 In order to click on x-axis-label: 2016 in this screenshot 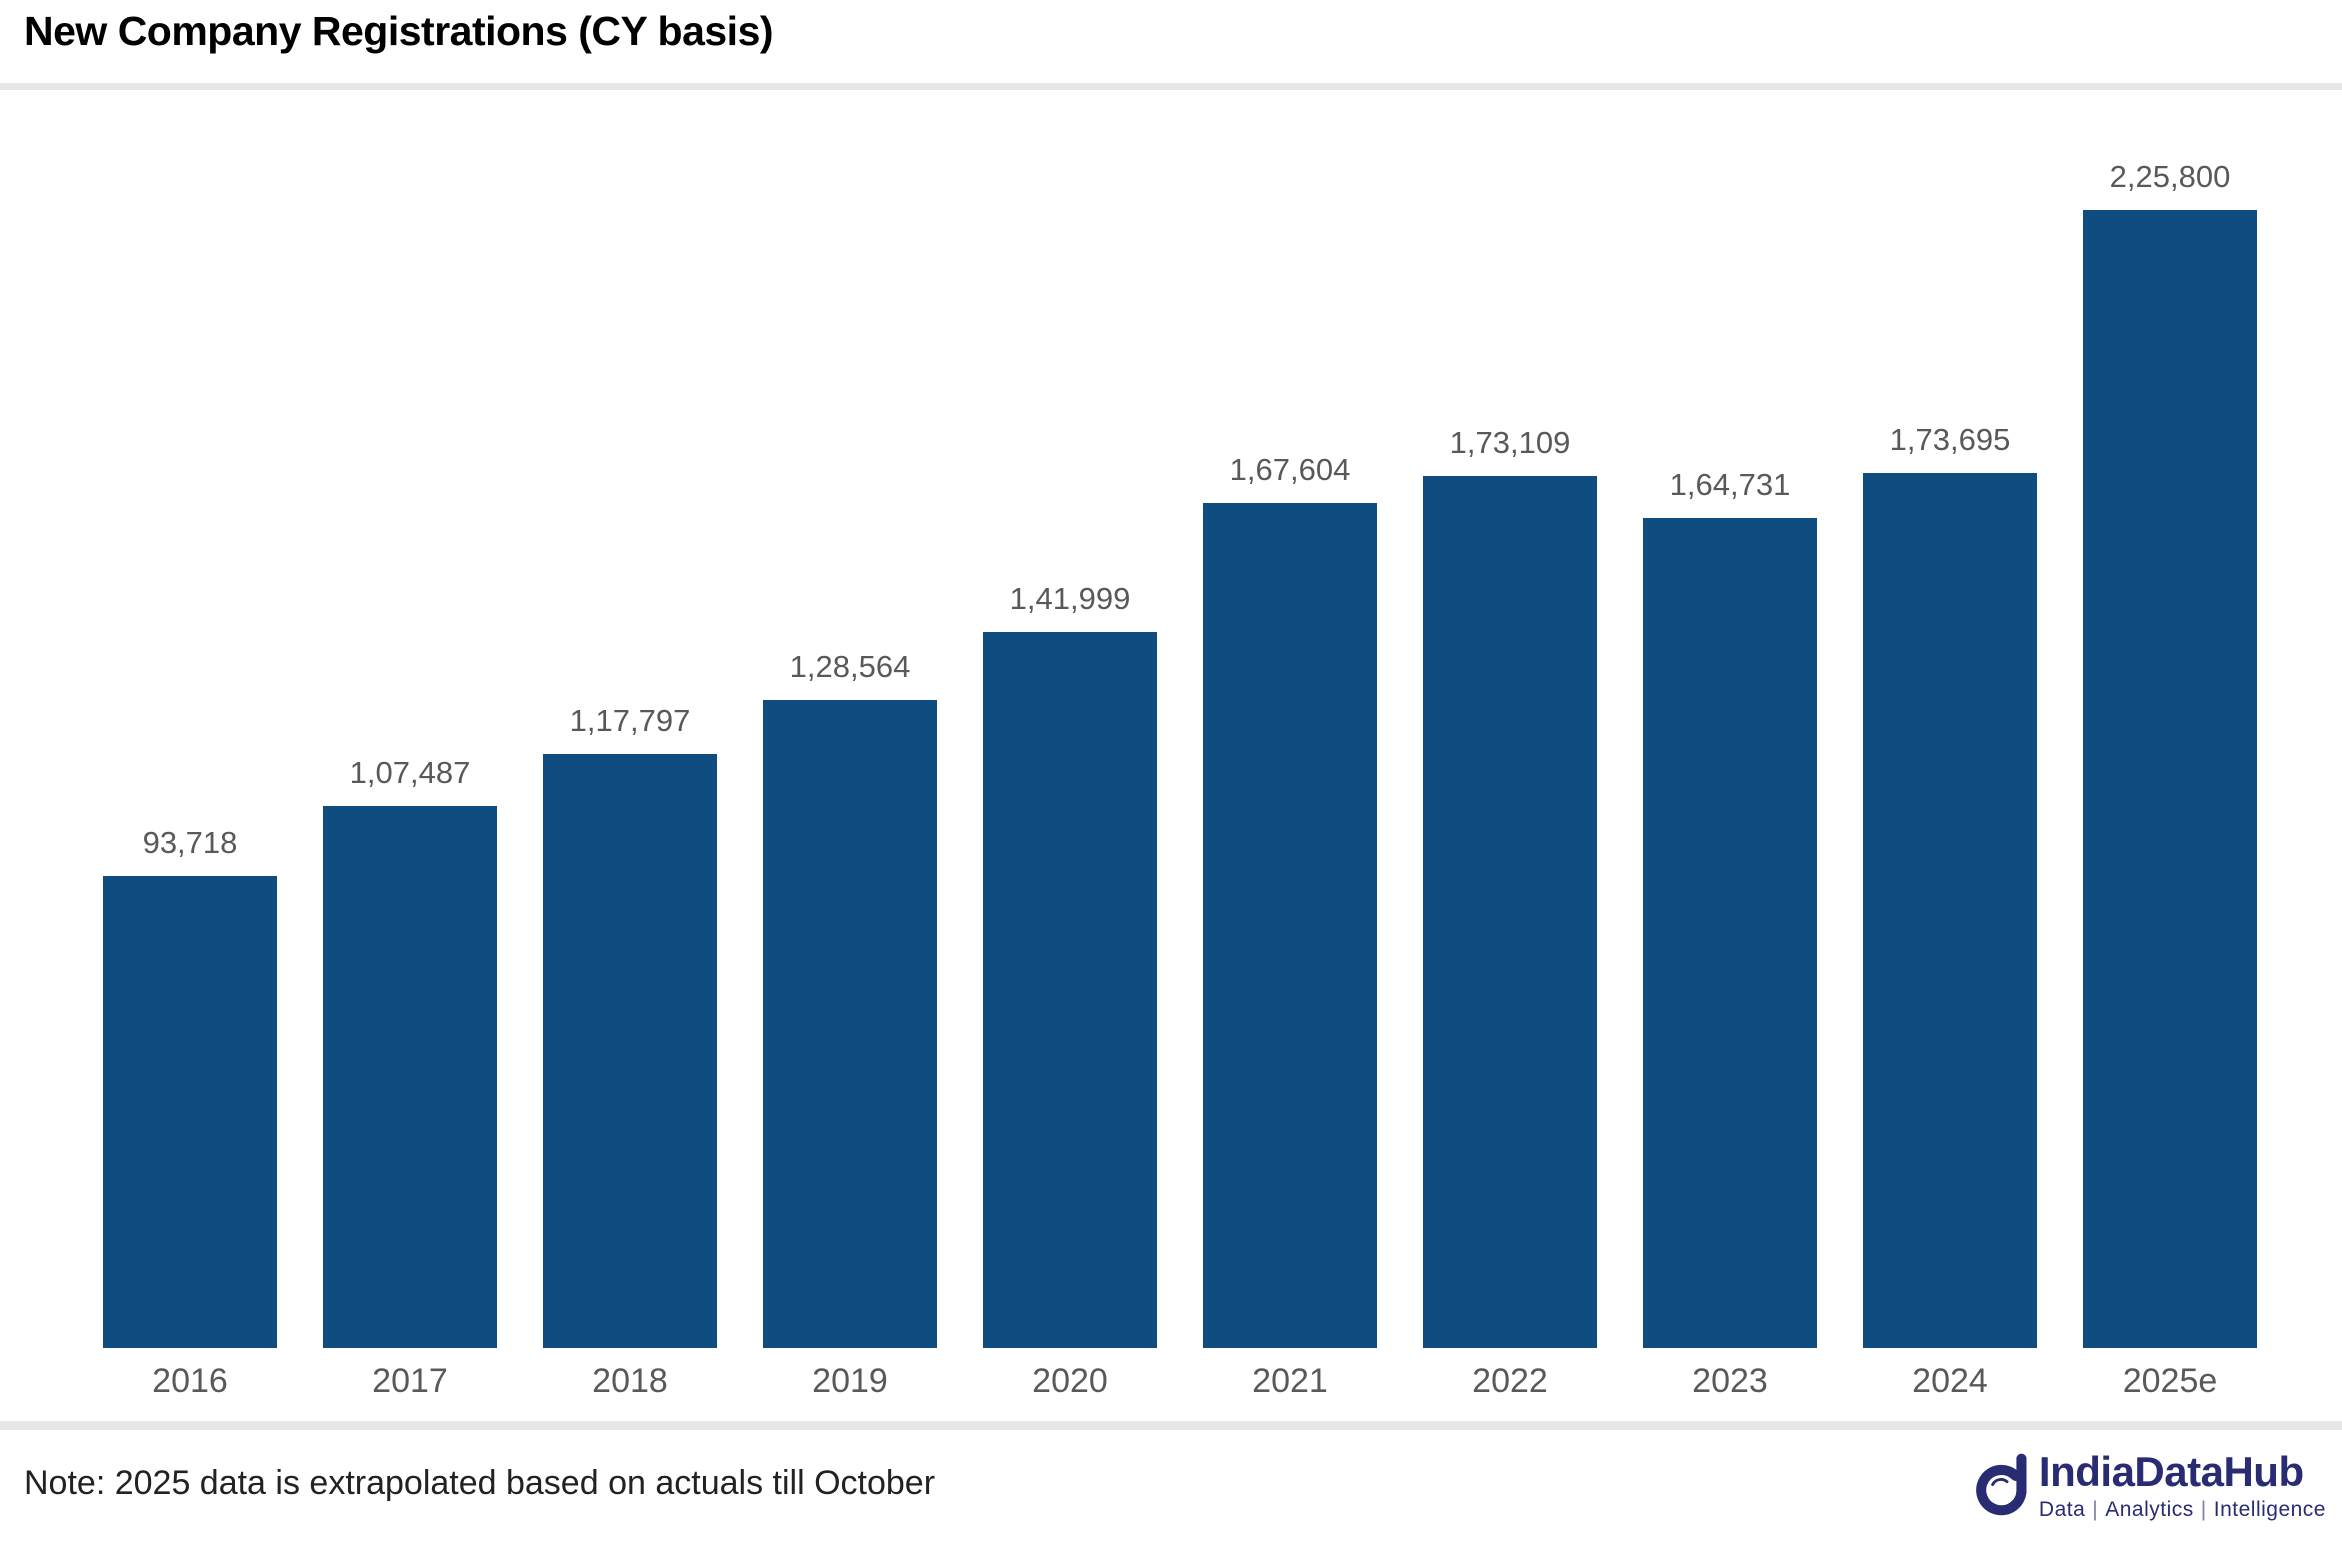, I will do `click(190, 1381)`.